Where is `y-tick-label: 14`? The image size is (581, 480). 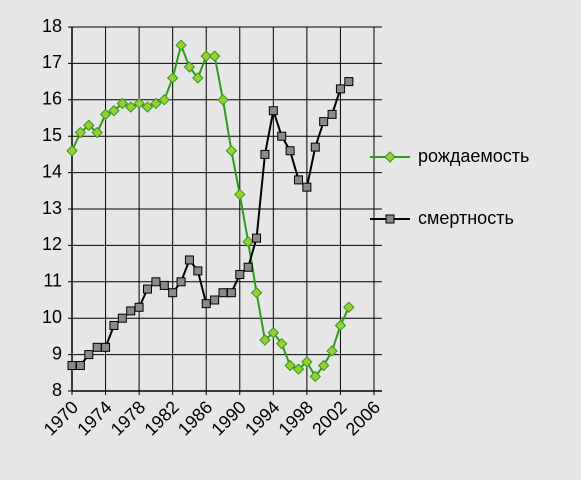
y-tick-label: 14 is located at coordinates (52, 171).